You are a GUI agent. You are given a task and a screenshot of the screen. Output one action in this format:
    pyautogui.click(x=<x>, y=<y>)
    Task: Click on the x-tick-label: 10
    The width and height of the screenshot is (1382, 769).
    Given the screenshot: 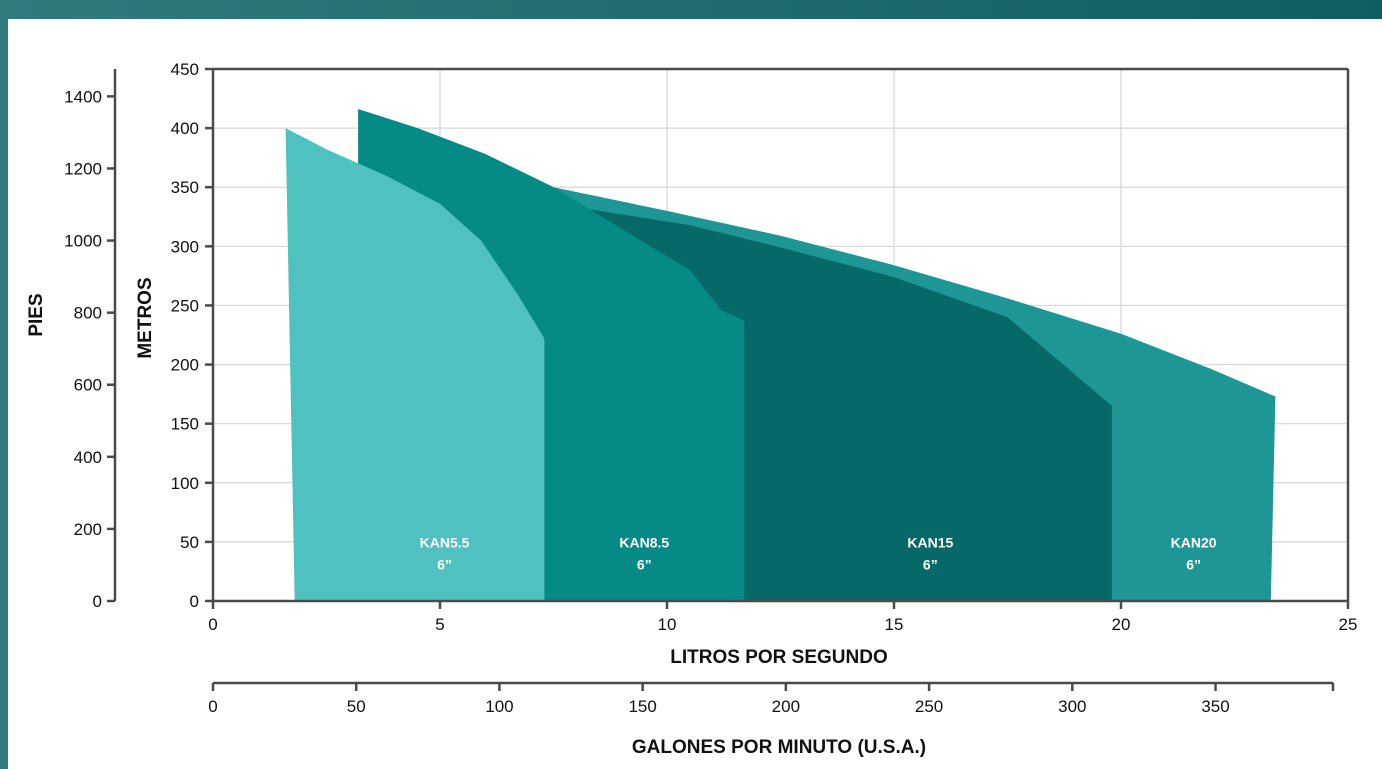 What is the action you would take?
    pyautogui.click(x=667, y=624)
    